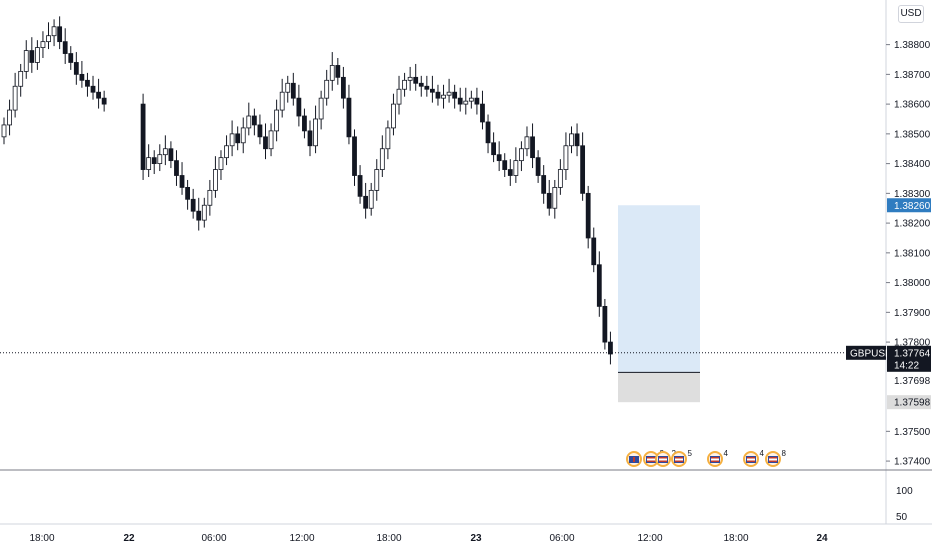 The width and height of the screenshot is (932, 550). I want to click on time-tick-label: 23, so click(476, 538).